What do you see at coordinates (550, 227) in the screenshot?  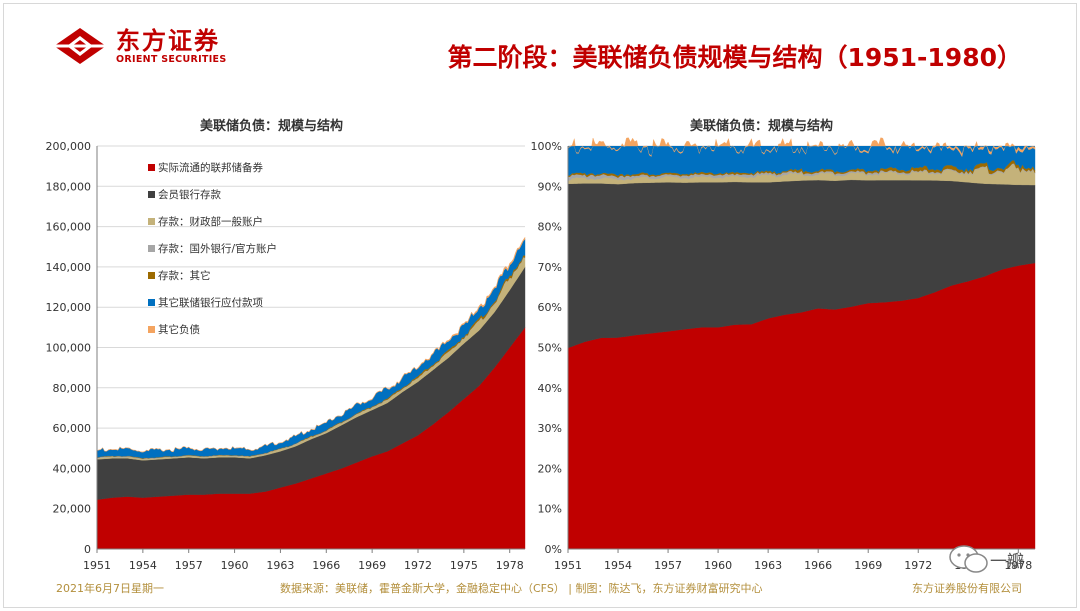 I see `y-tick-label: 80%` at bounding box center [550, 227].